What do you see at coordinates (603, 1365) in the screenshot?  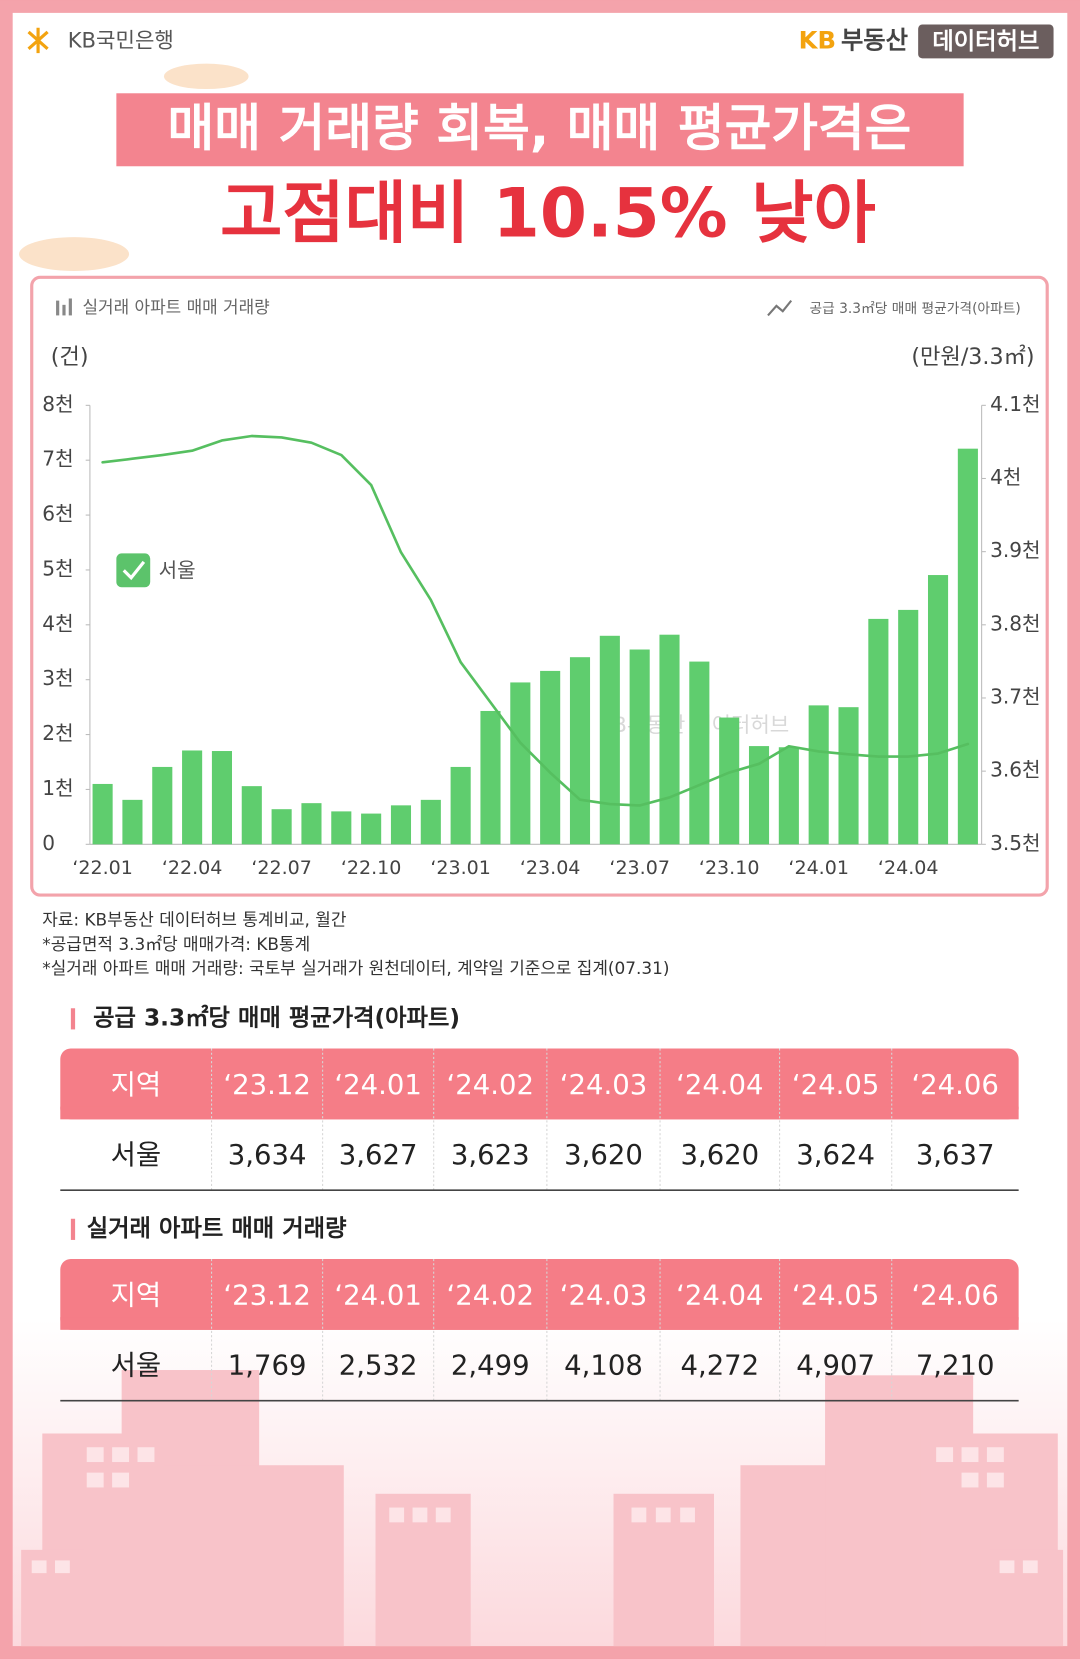 I see `table-cell: 4,108` at bounding box center [603, 1365].